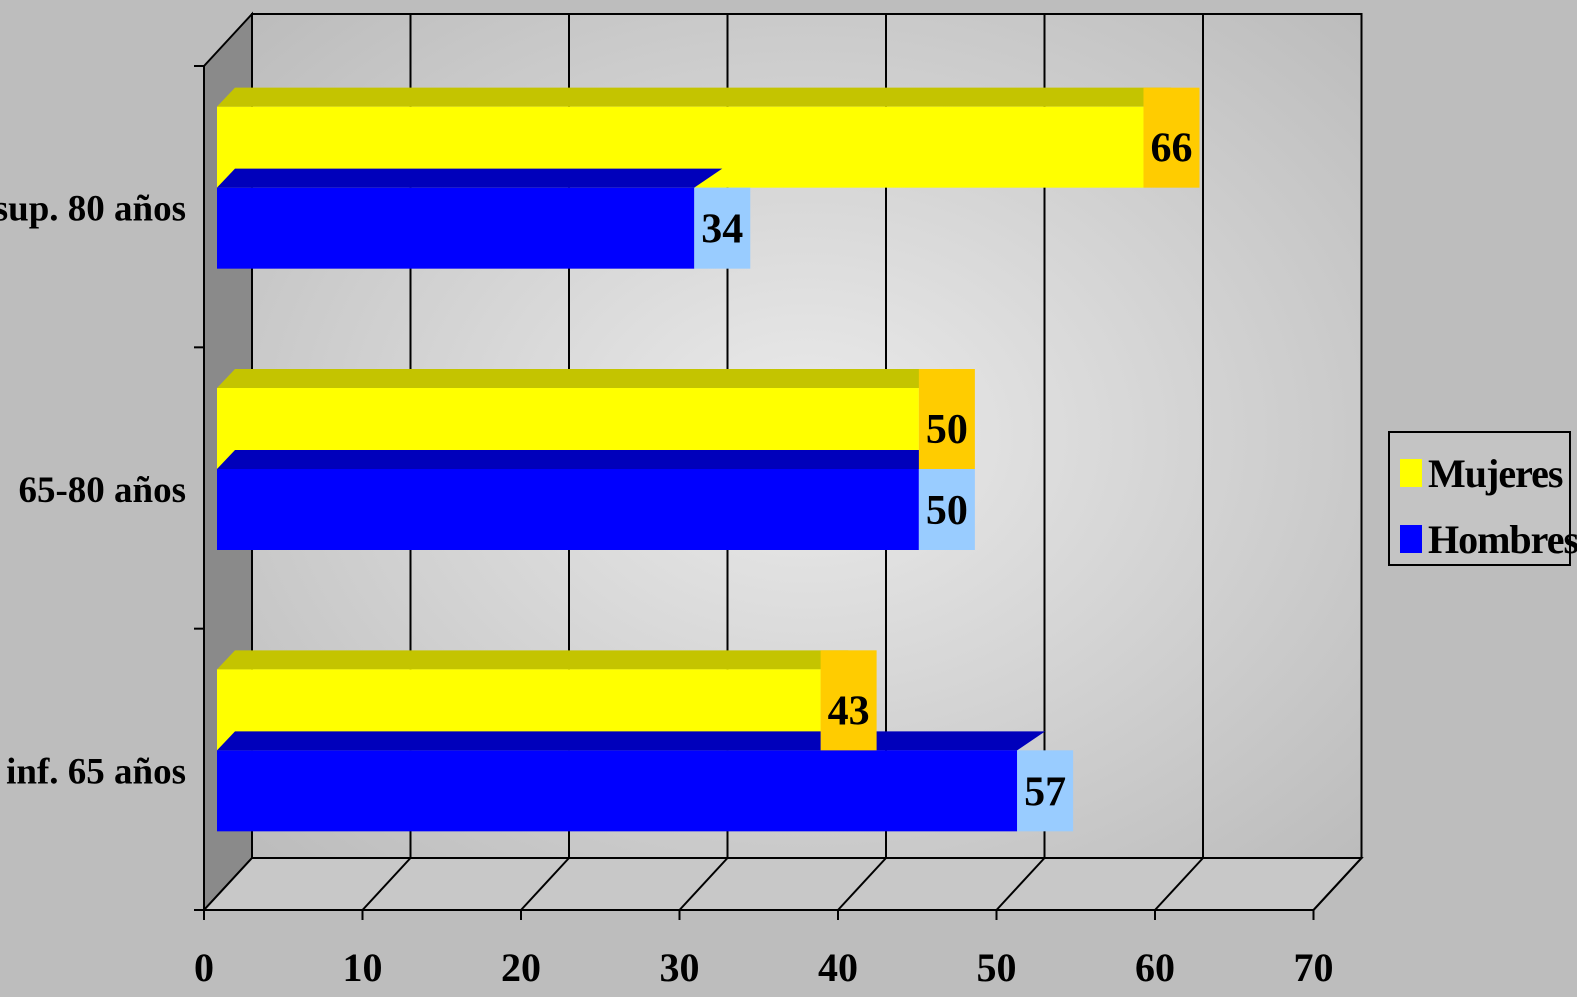 The image size is (1577, 997). I want to click on data-label: 34, so click(722, 230).